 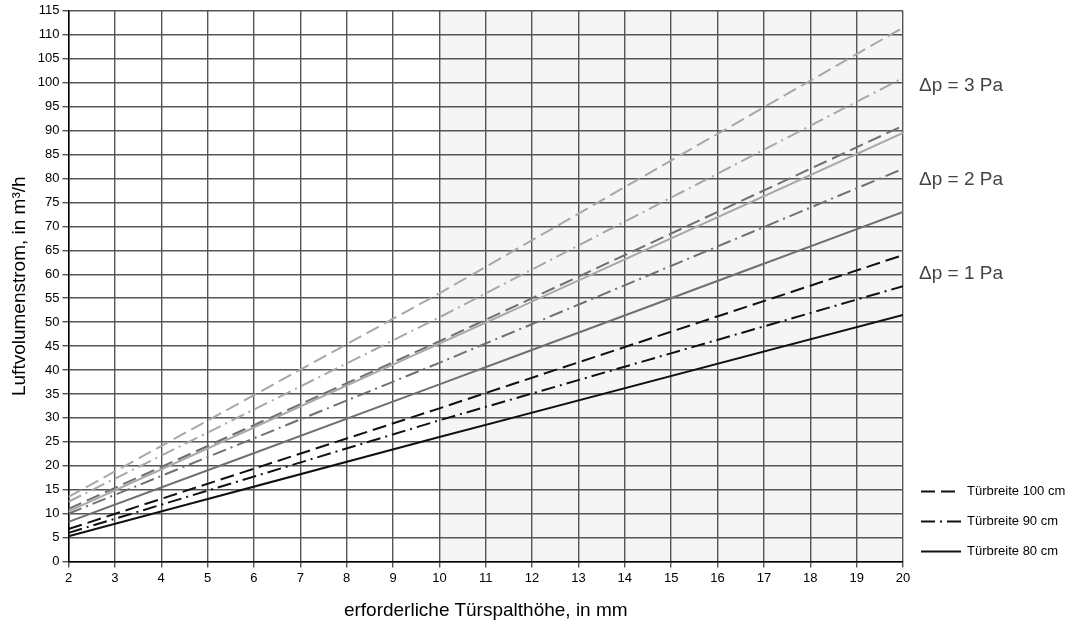 What do you see at coordinates (625, 577) in the screenshot?
I see `x-tick-label: 14` at bounding box center [625, 577].